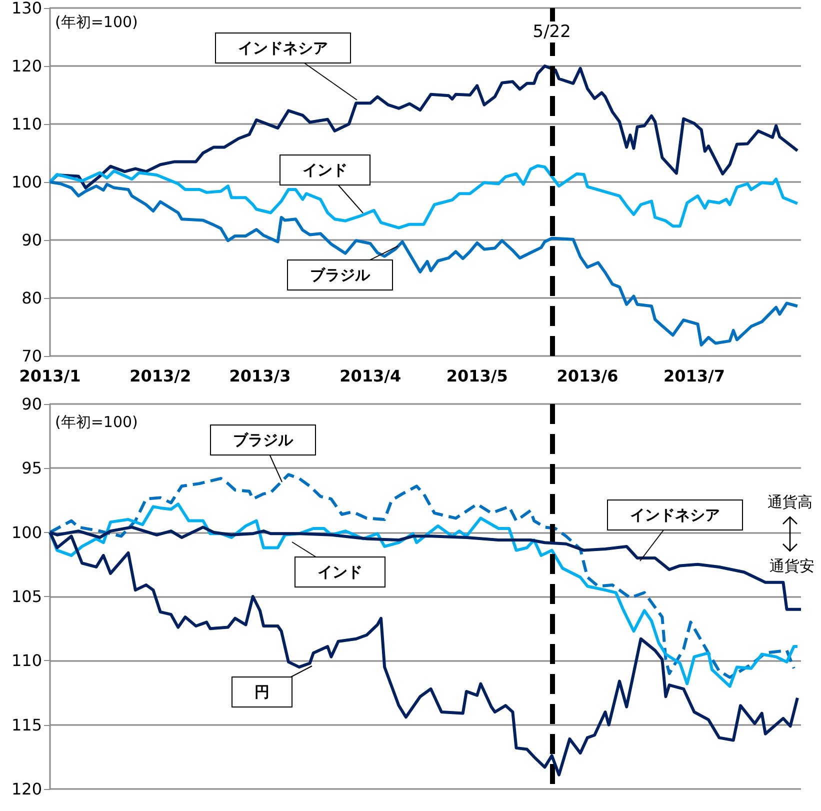  I want to click on x-tick-label: 2013/5, so click(477, 376).